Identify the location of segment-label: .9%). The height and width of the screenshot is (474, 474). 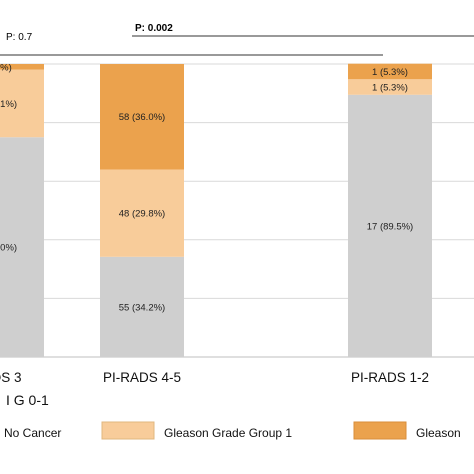
(6, 67).